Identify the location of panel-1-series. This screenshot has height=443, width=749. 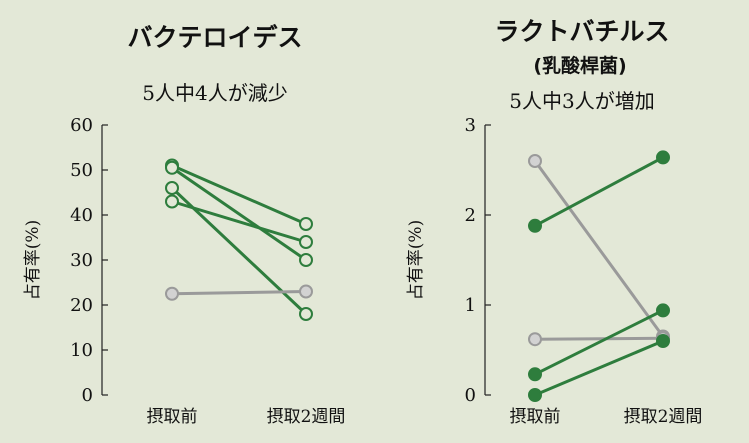
(239, 239).